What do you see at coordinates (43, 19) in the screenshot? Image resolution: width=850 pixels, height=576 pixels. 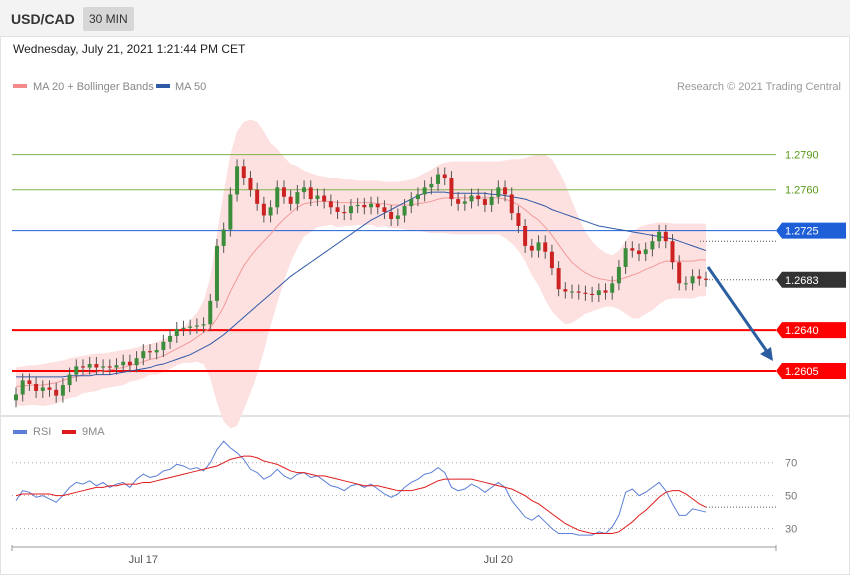 I see `symbol-title: USD/CAD` at bounding box center [43, 19].